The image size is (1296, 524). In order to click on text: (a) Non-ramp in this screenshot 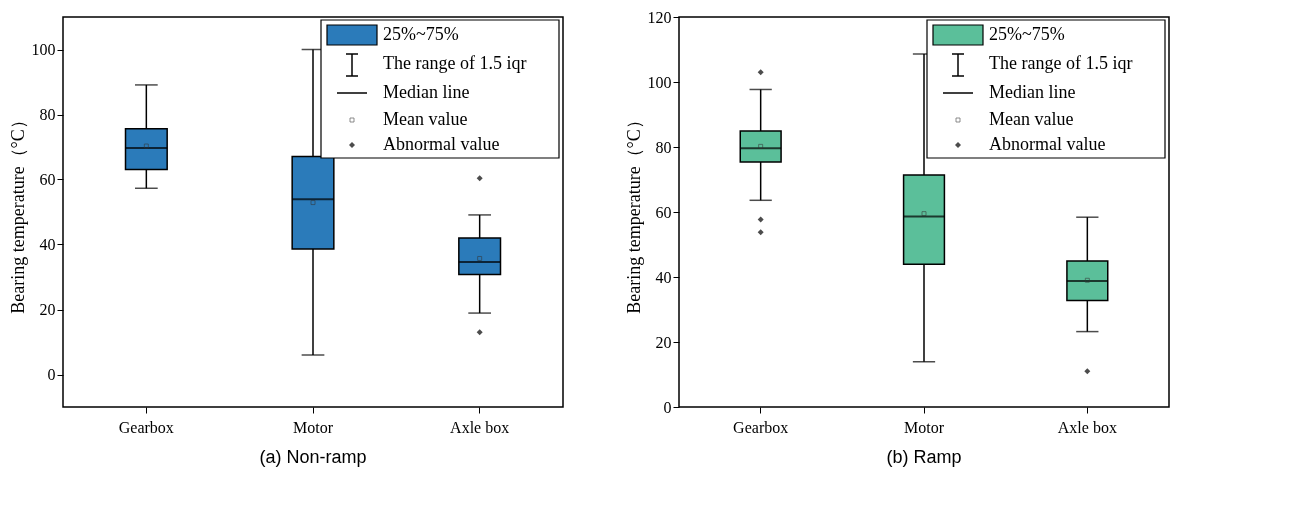, I will do `click(313, 457)`.